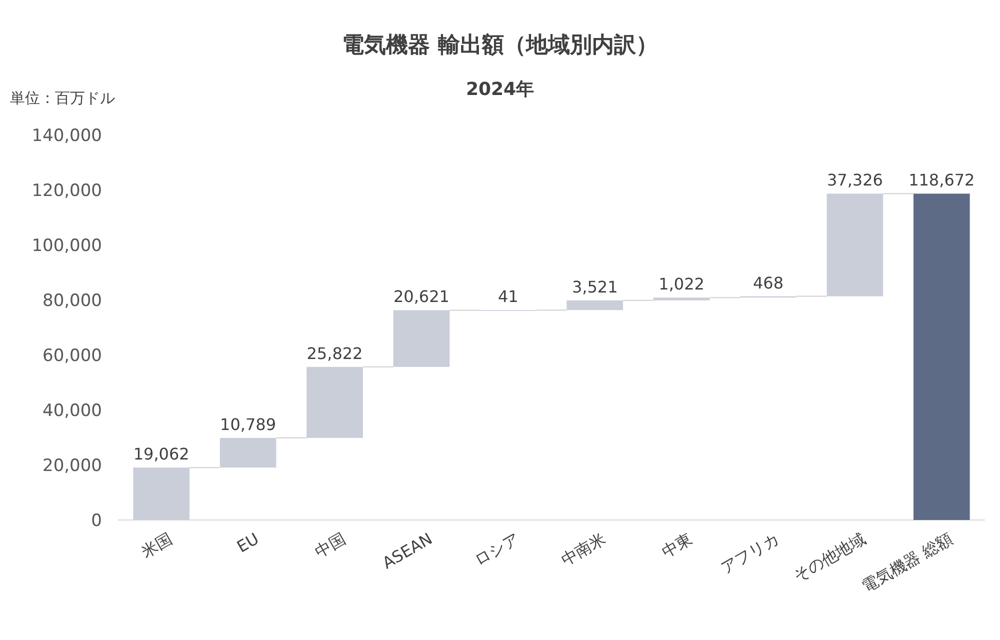 The image size is (1000, 640). I want to click on chart-title: 電気機器 輸出額（地域別内訳）, so click(500, 45).